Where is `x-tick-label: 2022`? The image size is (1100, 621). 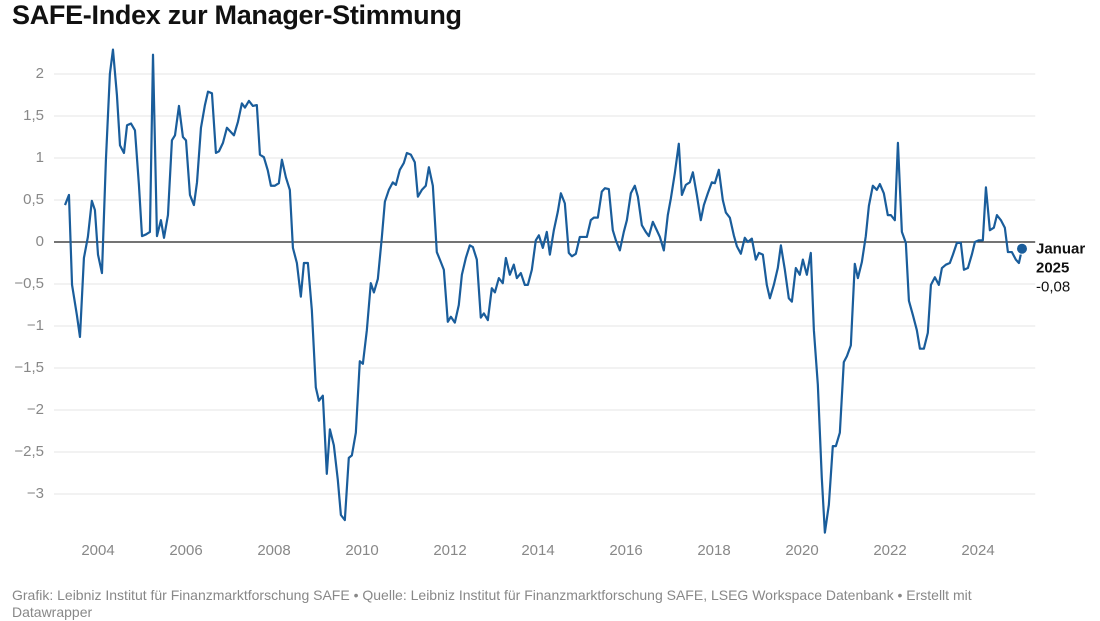
x-tick-label: 2022 is located at coordinates (889, 550).